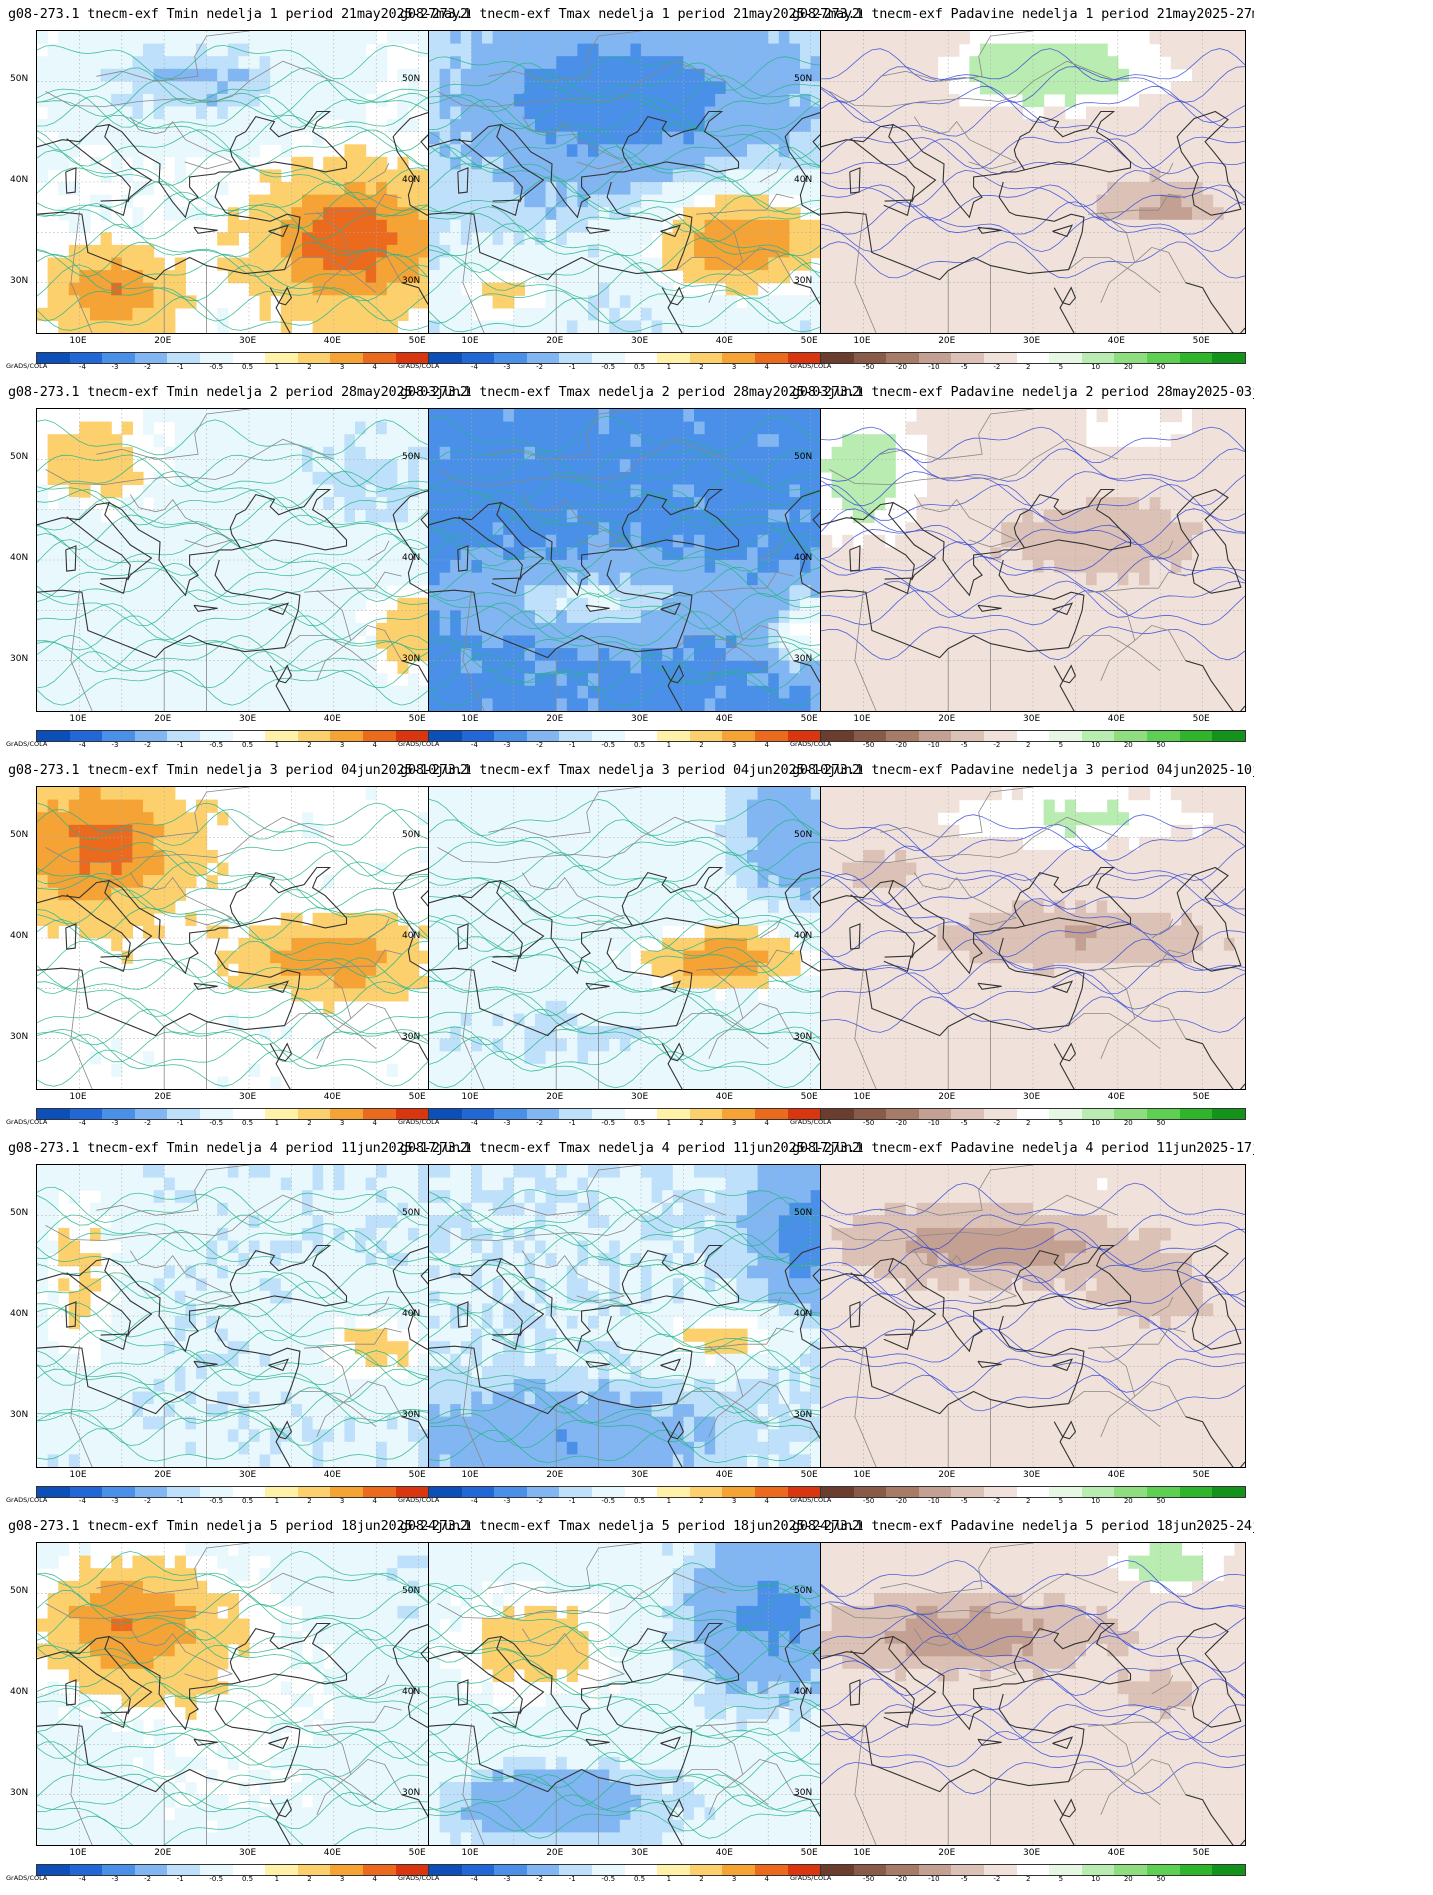 The width and height of the screenshot is (1433, 1895). Describe the element at coordinates (342, 1879) in the screenshot. I see `colorbar-label: 3` at that location.